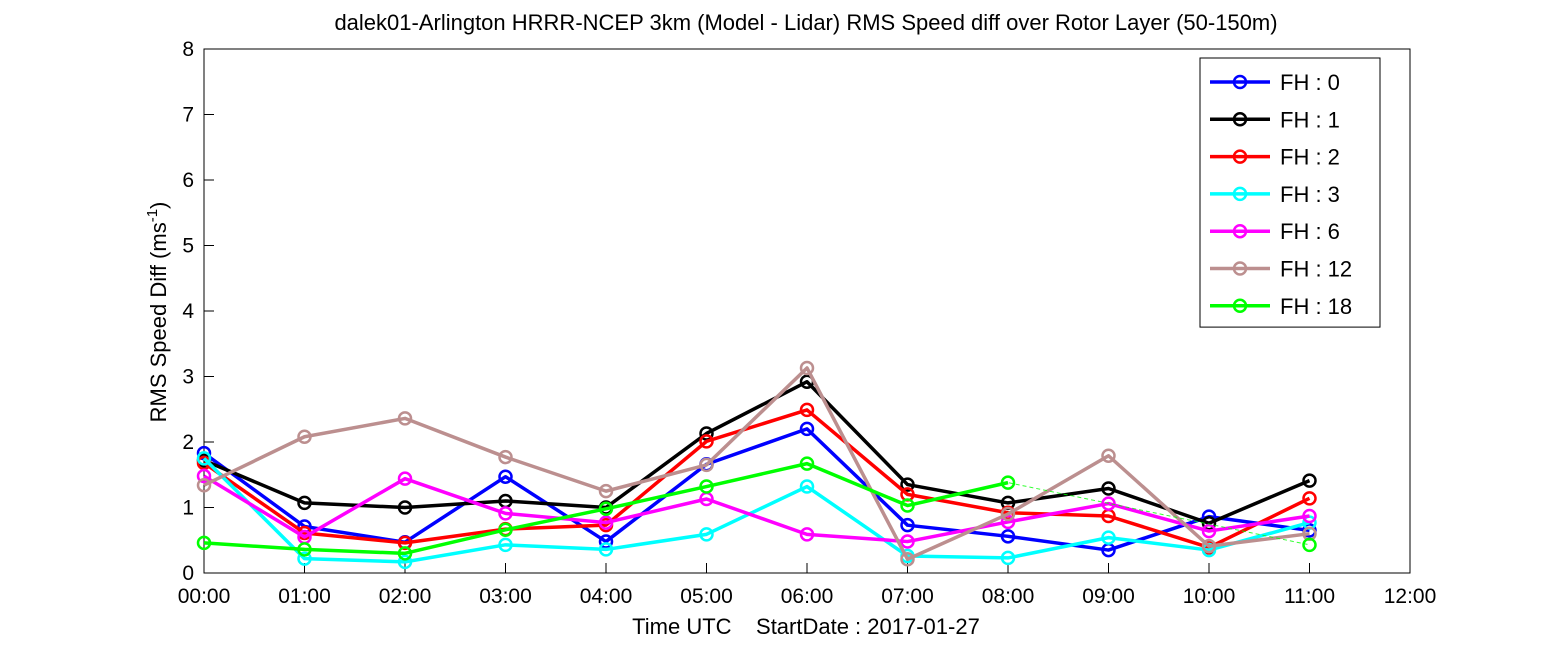 Image resolution: width=1559 pixels, height=656 pixels. I want to click on y-tick-label: 7, so click(188, 115).